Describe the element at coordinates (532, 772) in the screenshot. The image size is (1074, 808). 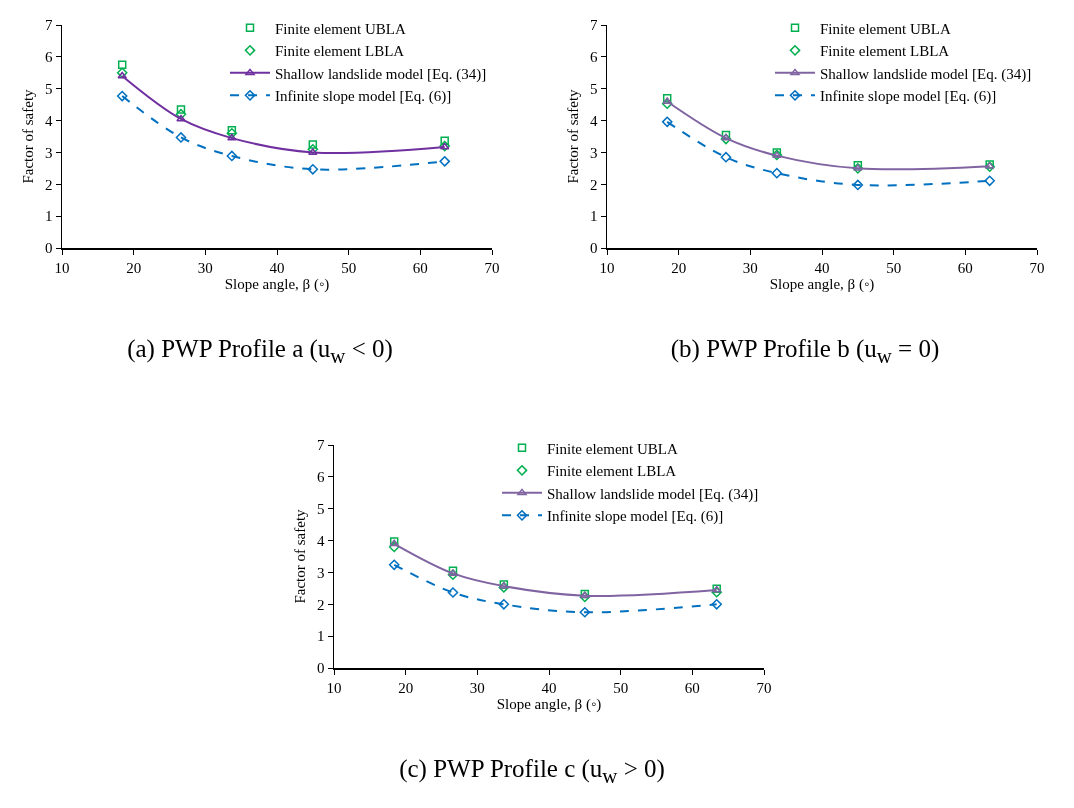
I see `text: (c) PWP Profile c (u$_{w}$ > 0)` at that location.